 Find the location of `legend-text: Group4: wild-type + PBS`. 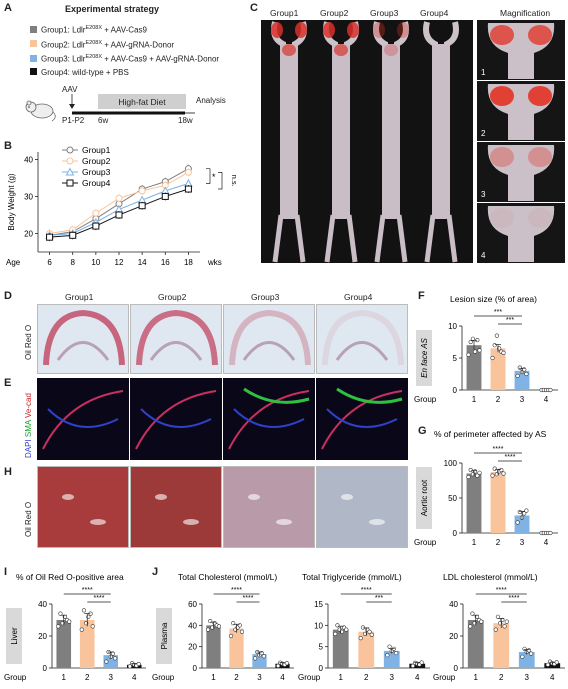

legend-text: Group4: wild-type + PBS is located at coordinates (85, 72).